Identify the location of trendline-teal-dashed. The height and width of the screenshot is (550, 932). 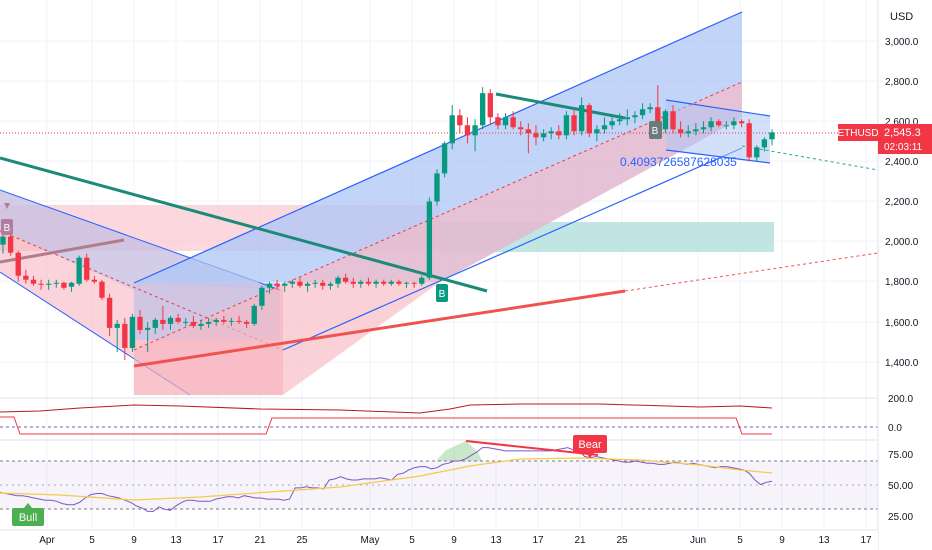
(810, 158).